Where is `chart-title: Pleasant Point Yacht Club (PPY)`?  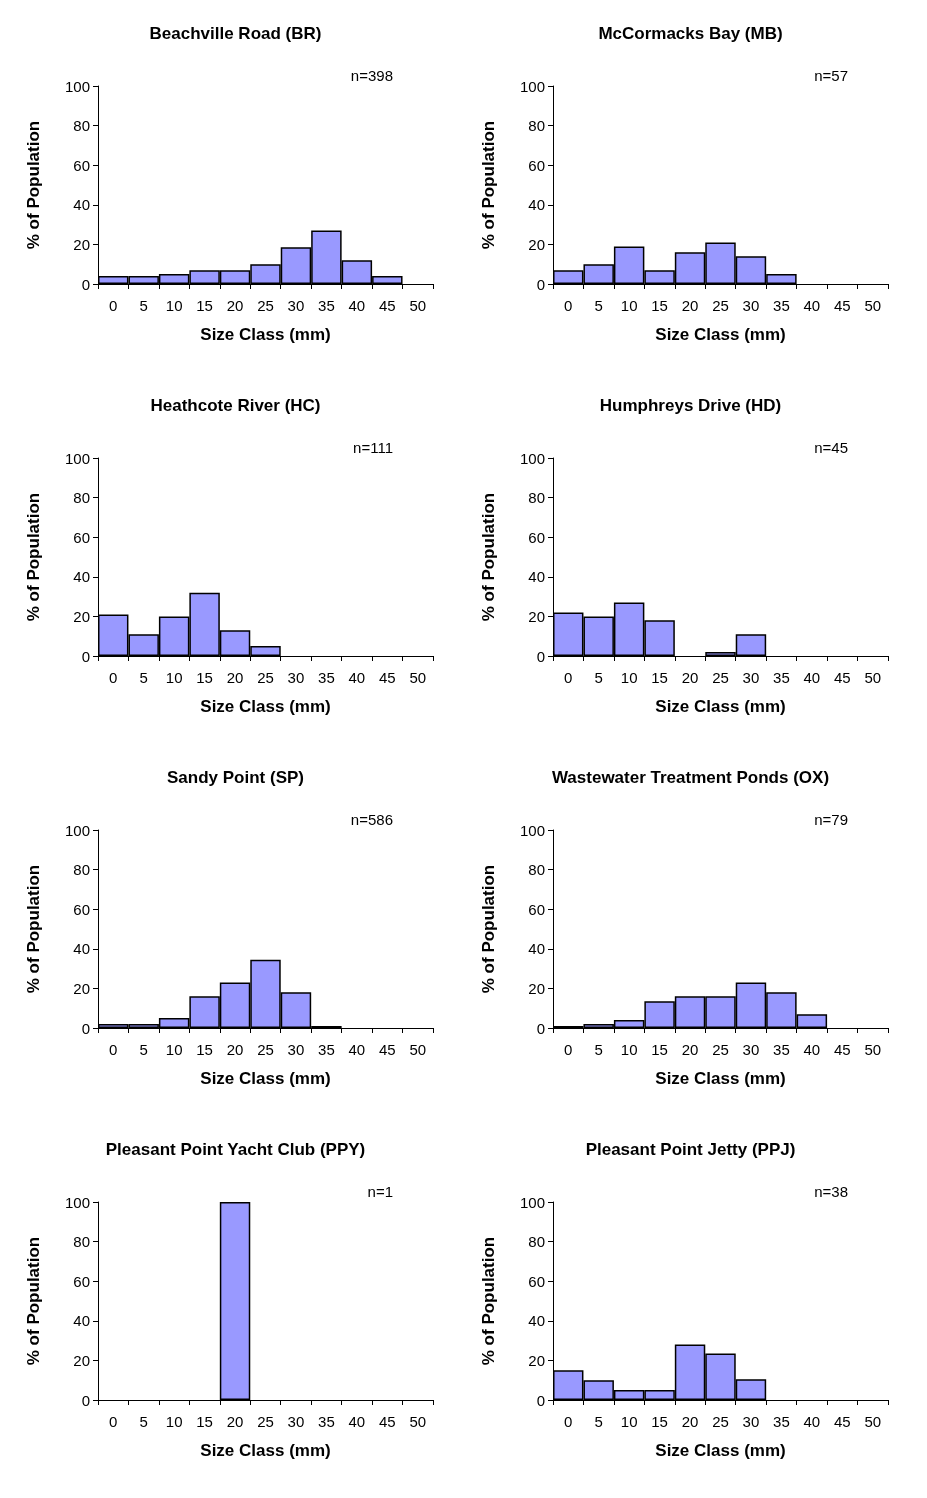
chart-title: Pleasant Point Yacht Club (PPY) is located at coordinates (235, 1149).